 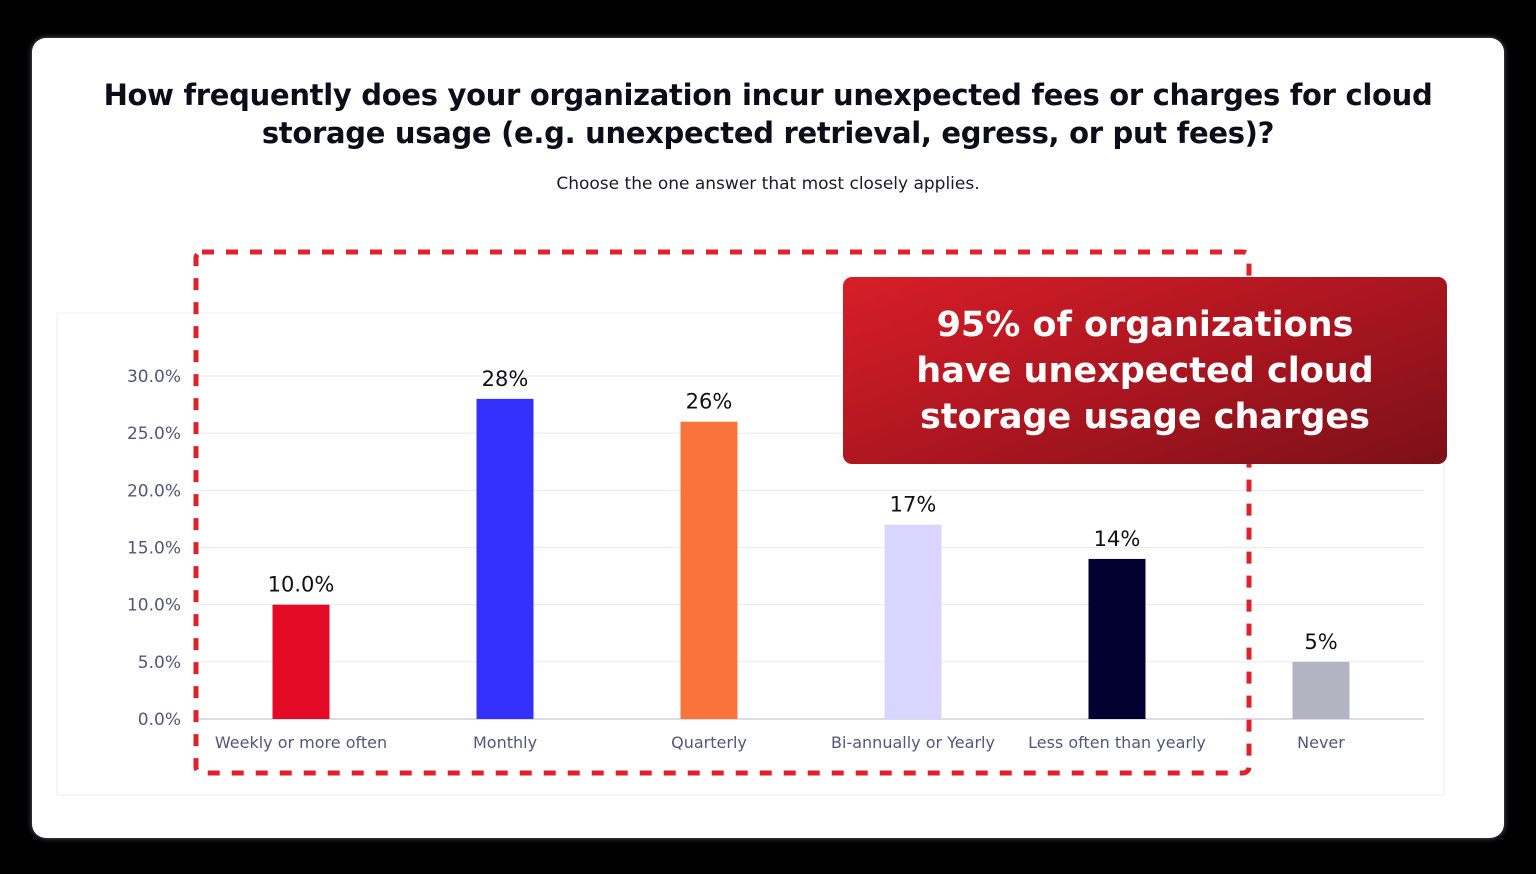 I want to click on data-label: 26%, so click(x=709, y=402).